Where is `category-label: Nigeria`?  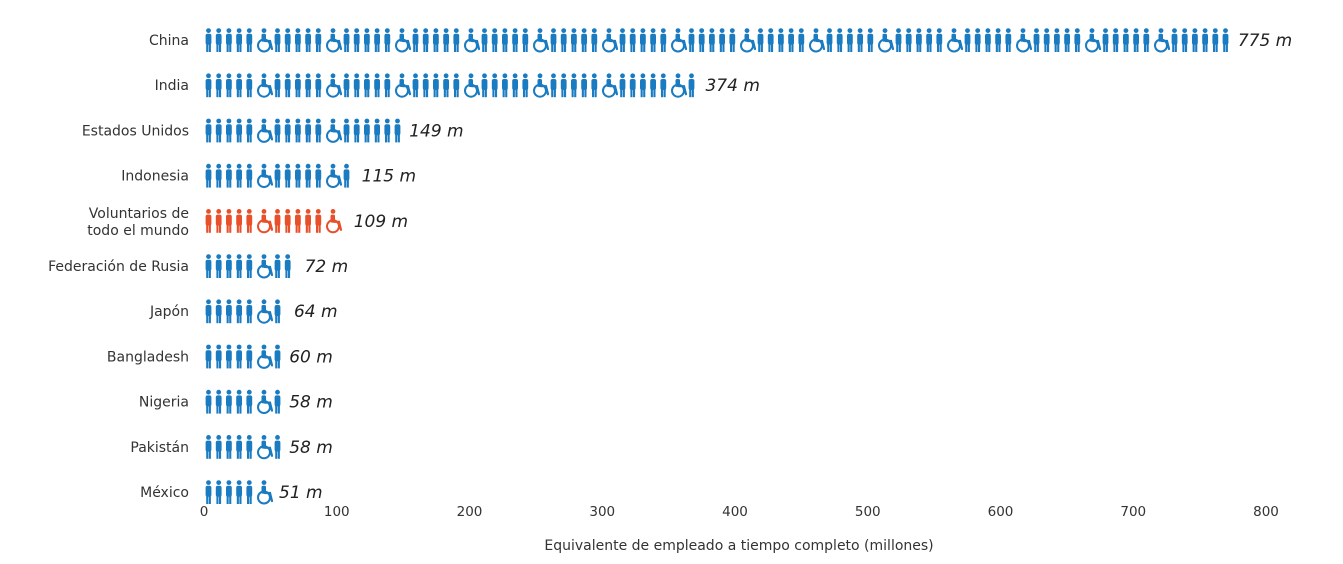 category-label: Nigeria is located at coordinates (164, 403).